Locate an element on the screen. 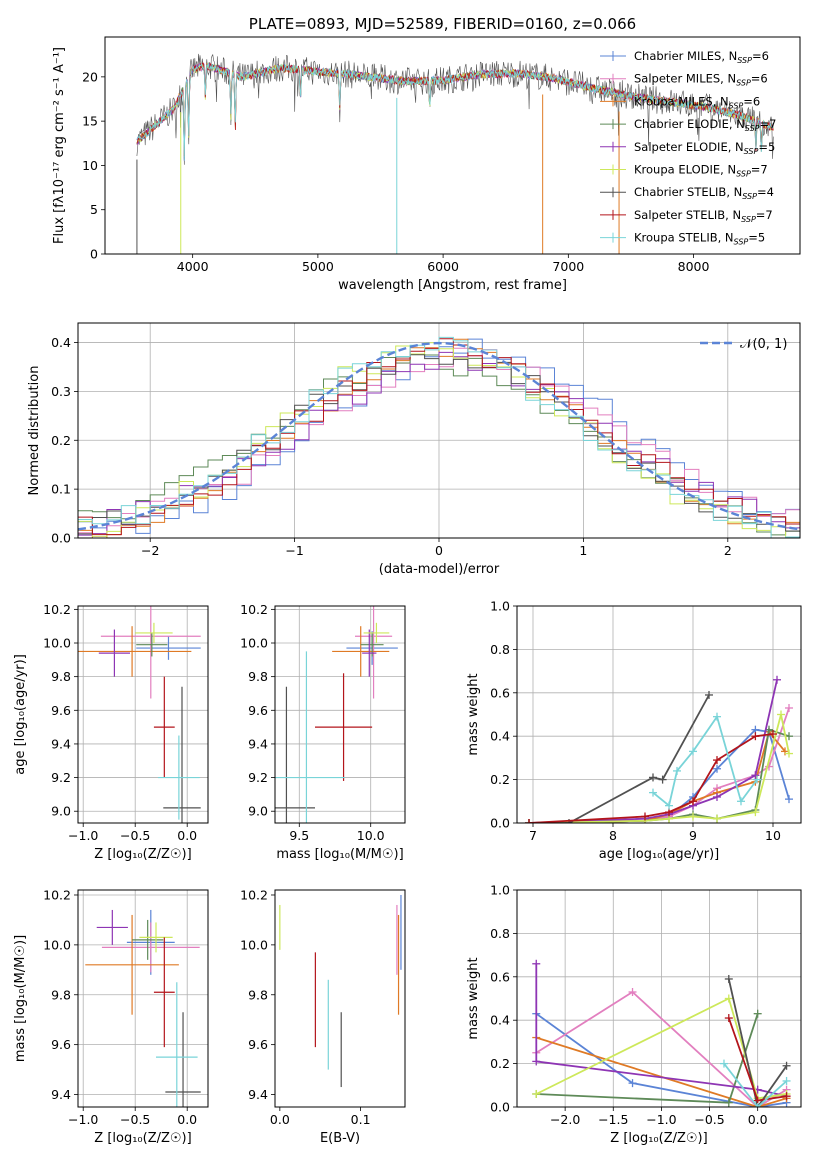 This screenshot has width=819, height=1170. weight-vs-age-plot-area is located at coordinates (659, 749).